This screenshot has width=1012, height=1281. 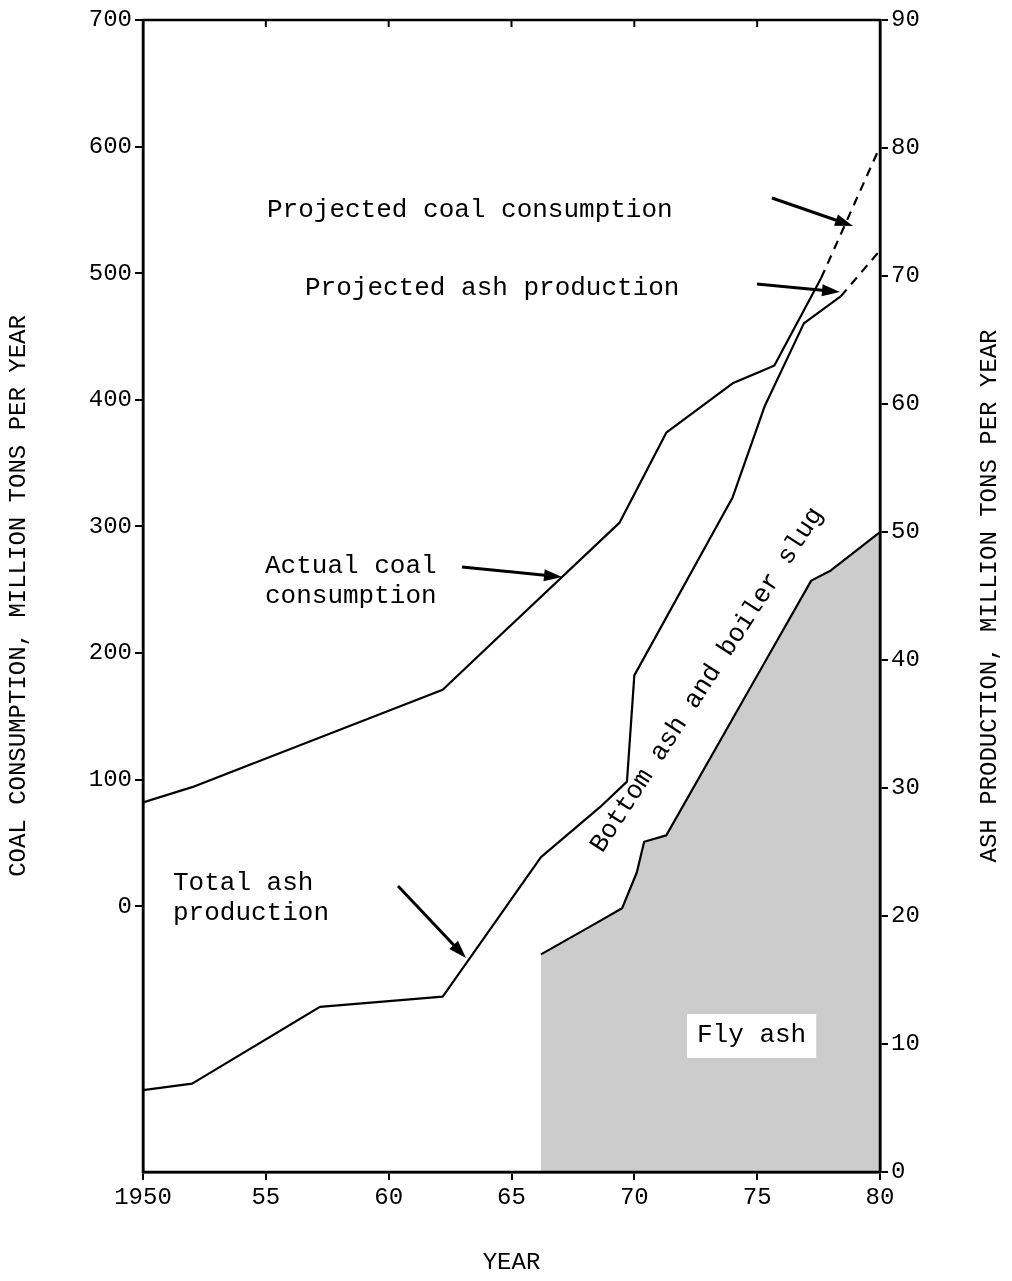 I want to click on y2-tick-label: 0, so click(x=898, y=1172).